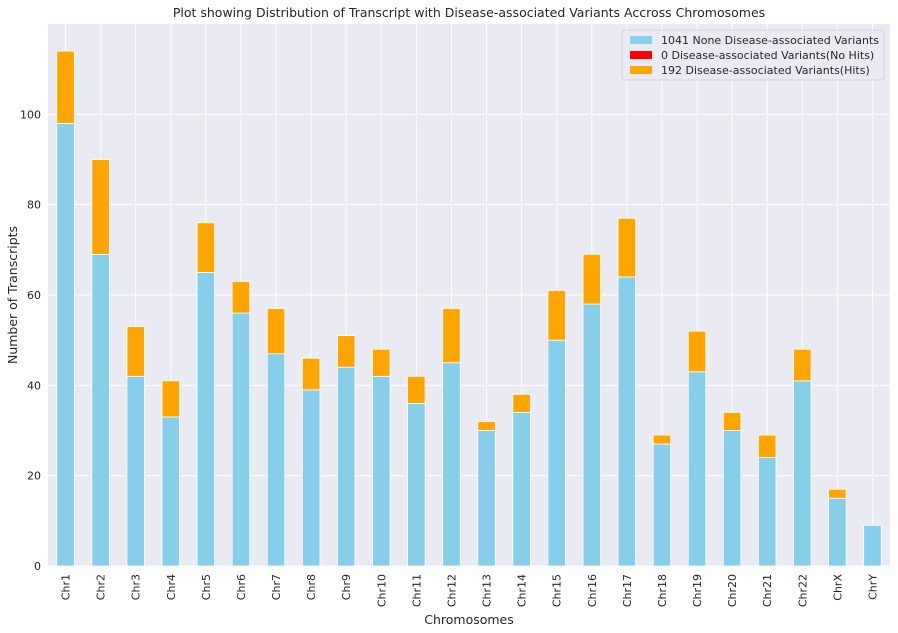 The height and width of the screenshot is (633, 898). What do you see at coordinates (732, 590) in the screenshot?
I see `x-tick-label-chr20: Chr20` at bounding box center [732, 590].